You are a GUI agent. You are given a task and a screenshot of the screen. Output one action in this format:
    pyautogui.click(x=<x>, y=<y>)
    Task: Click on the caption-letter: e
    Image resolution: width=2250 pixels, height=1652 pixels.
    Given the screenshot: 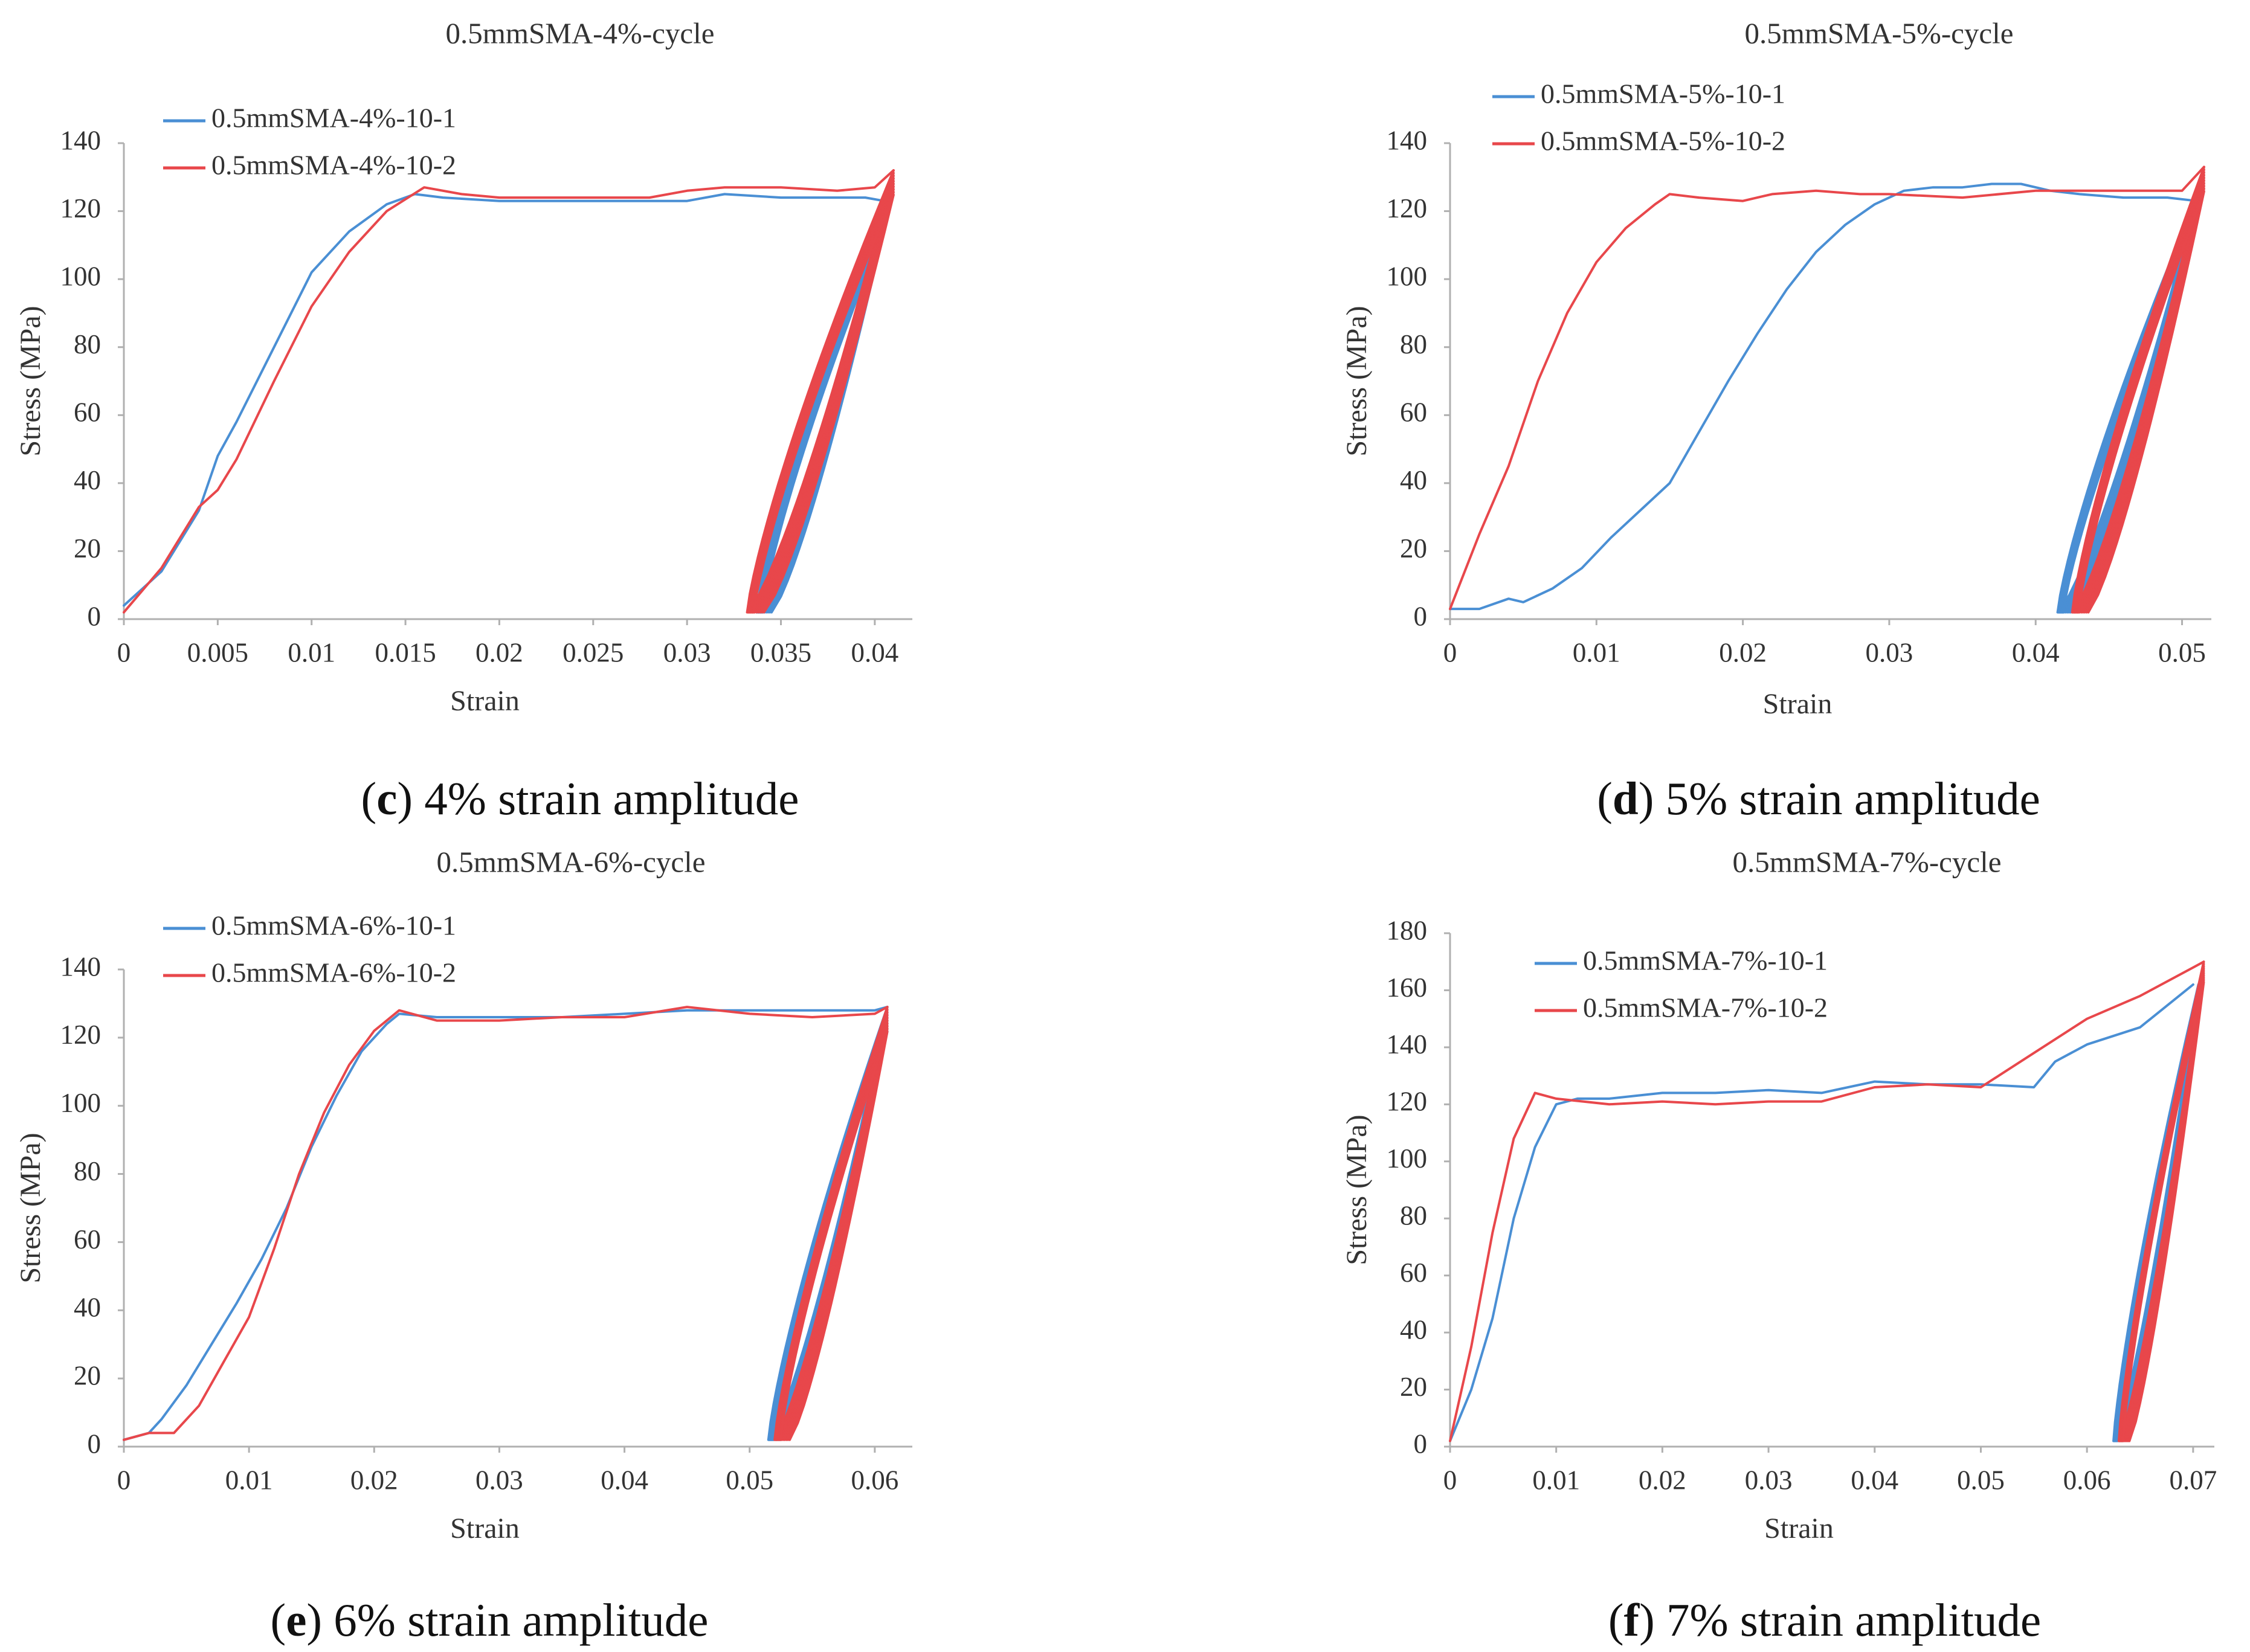 What is the action you would take?
    pyautogui.click(x=296, y=1620)
    